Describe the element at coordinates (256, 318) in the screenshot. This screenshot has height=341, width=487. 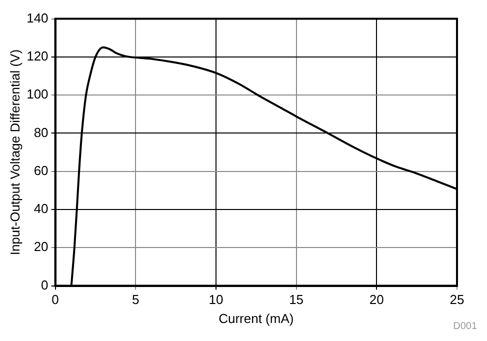
I see `x-axis-title: Current (mA)` at that location.